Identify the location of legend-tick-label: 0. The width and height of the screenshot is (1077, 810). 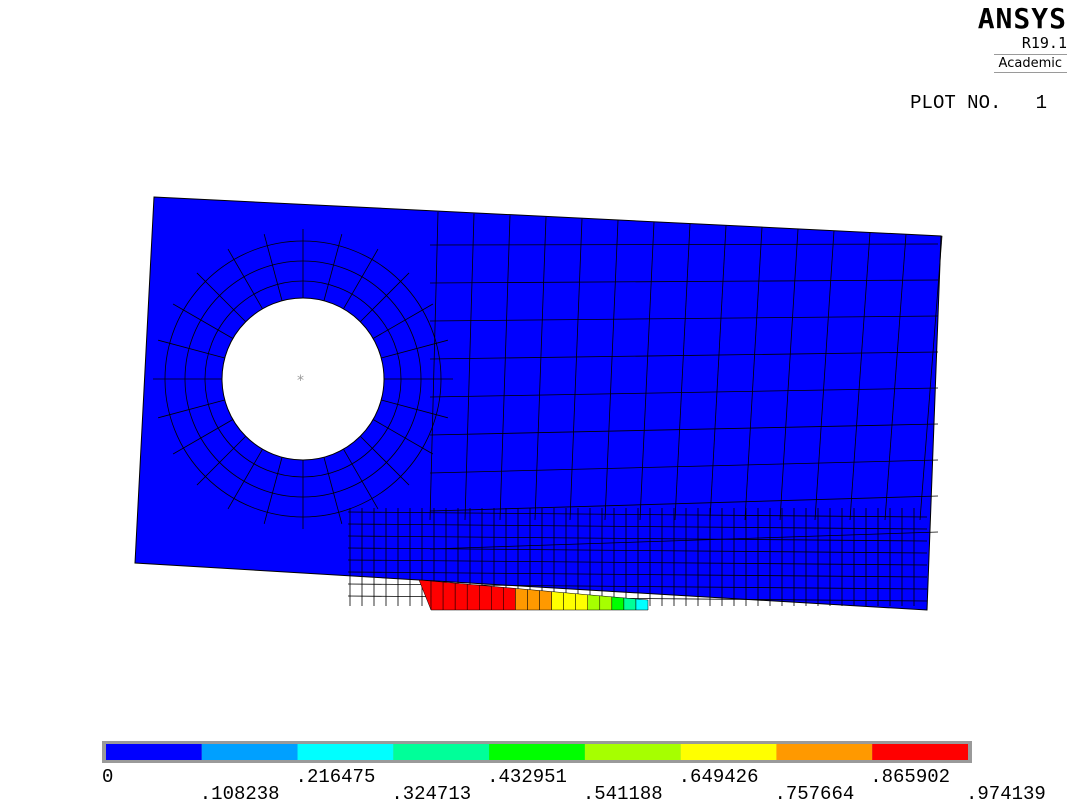
(108, 777).